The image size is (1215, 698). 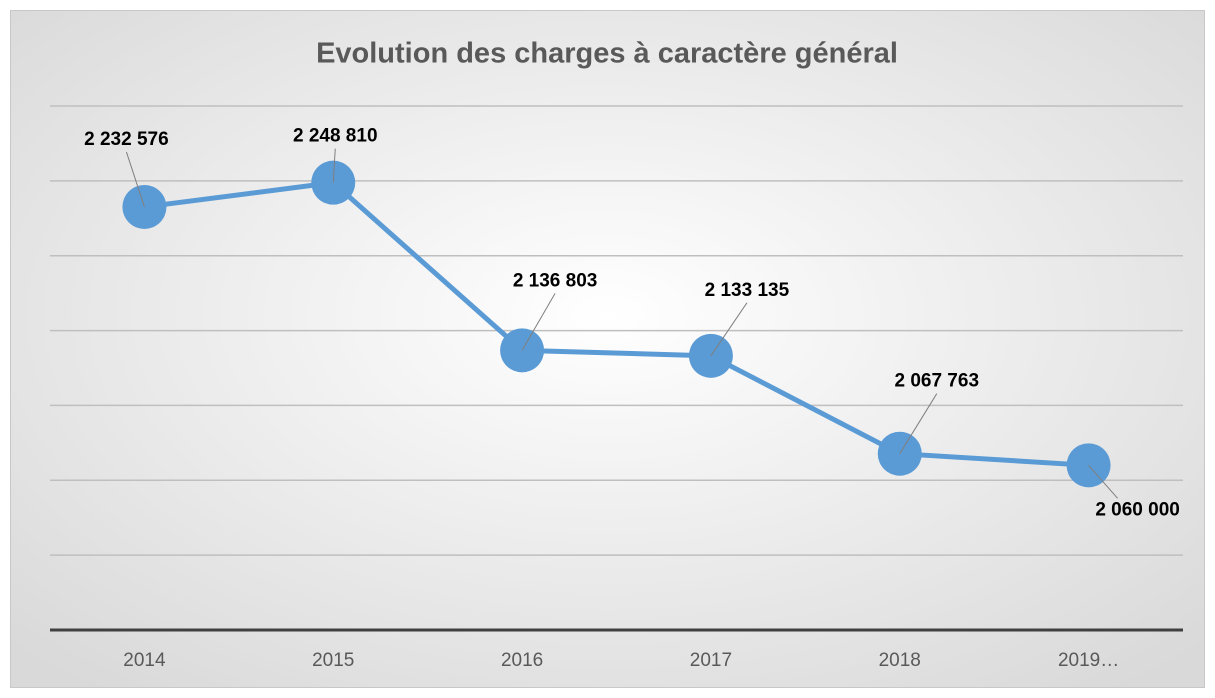 What do you see at coordinates (144, 660) in the screenshot?
I see `x-tick-label: 2014` at bounding box center [144, 660].